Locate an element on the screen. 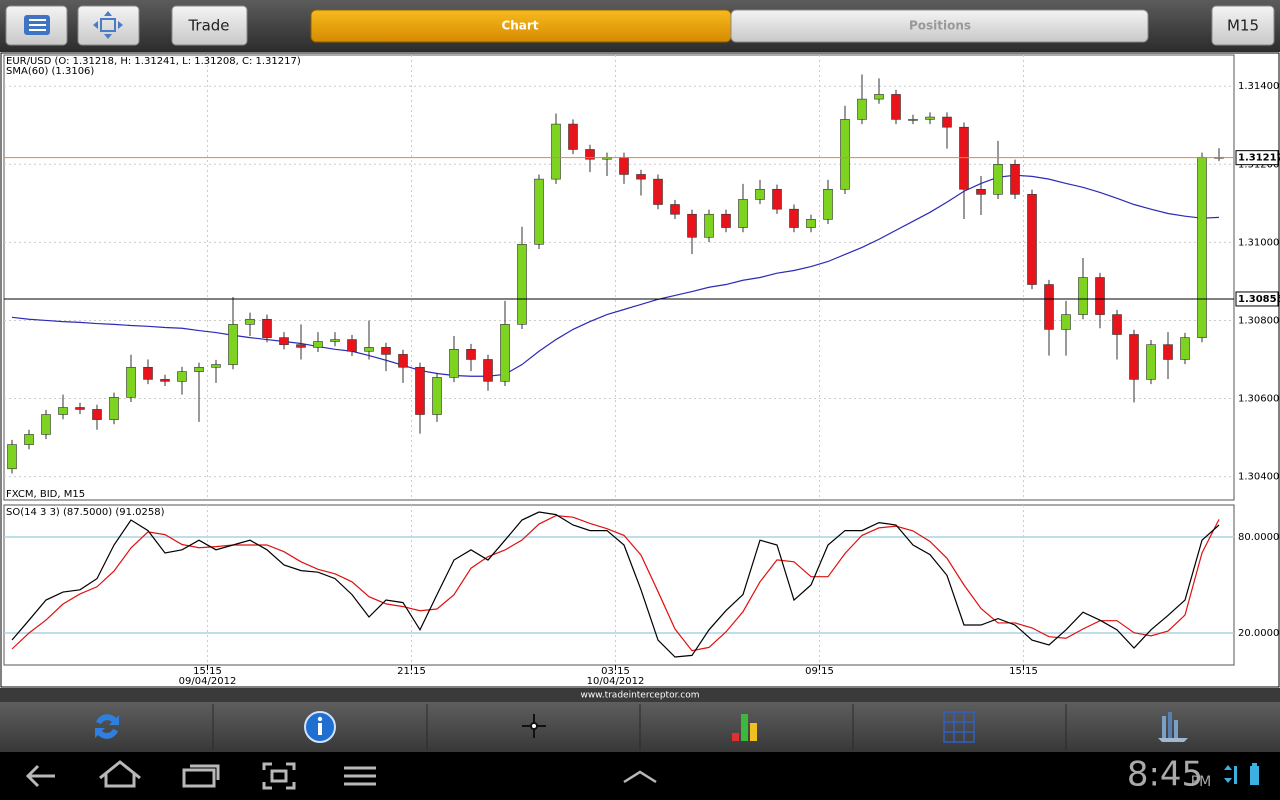 The height and width of the screenshot is (800, 1280). system-bar is located at coordinates (640, 776).